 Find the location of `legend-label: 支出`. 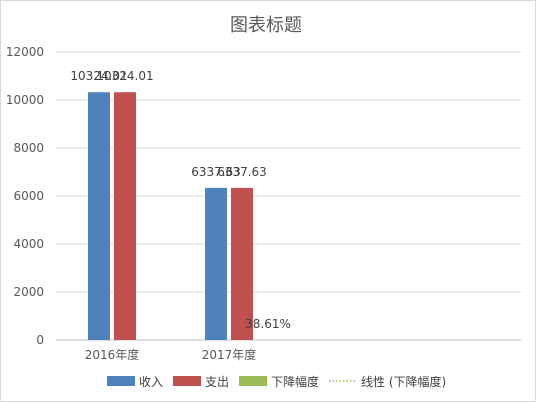

legend-label: 支出 is located at coordinates (217, 382).